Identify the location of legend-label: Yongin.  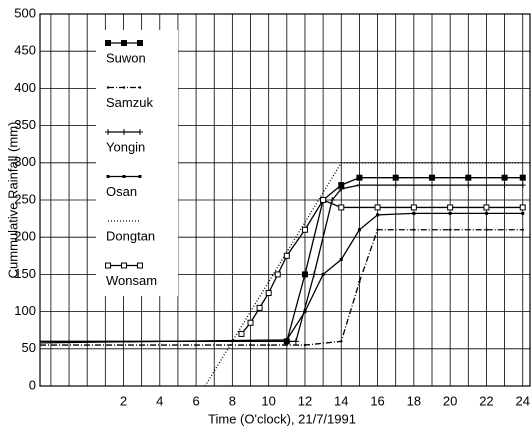
(125, 146).